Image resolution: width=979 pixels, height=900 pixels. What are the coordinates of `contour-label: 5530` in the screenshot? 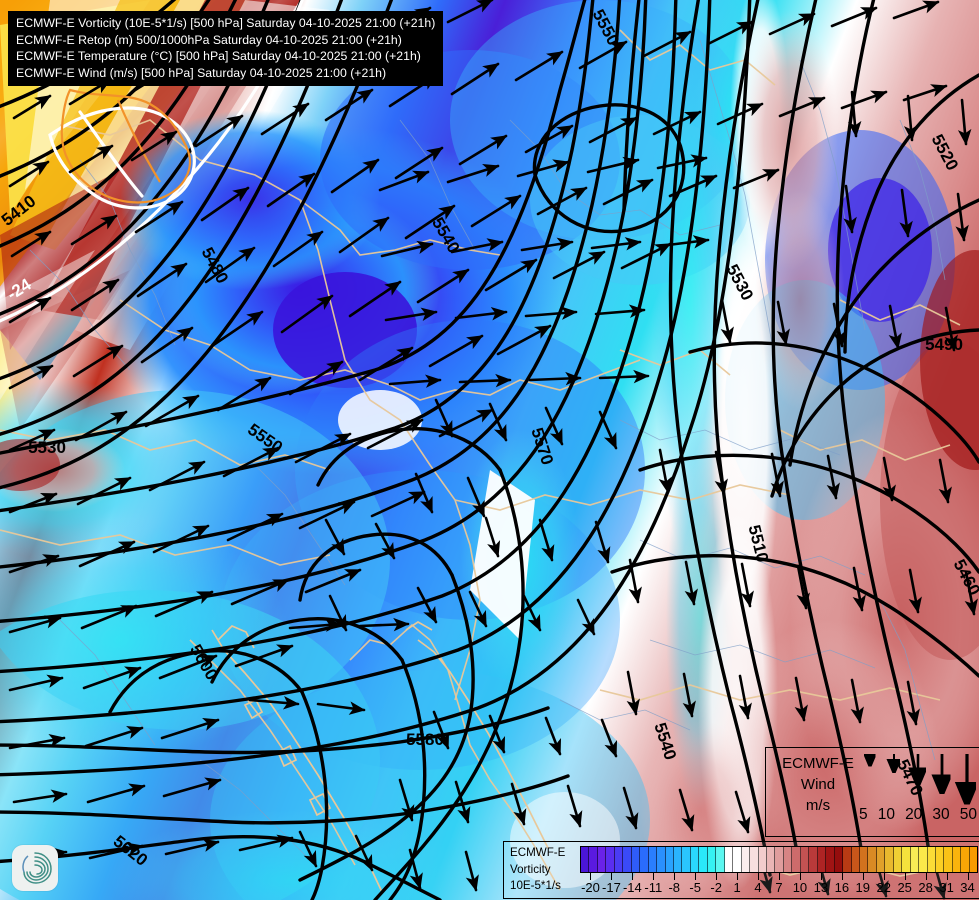 It's located at (47, 447).